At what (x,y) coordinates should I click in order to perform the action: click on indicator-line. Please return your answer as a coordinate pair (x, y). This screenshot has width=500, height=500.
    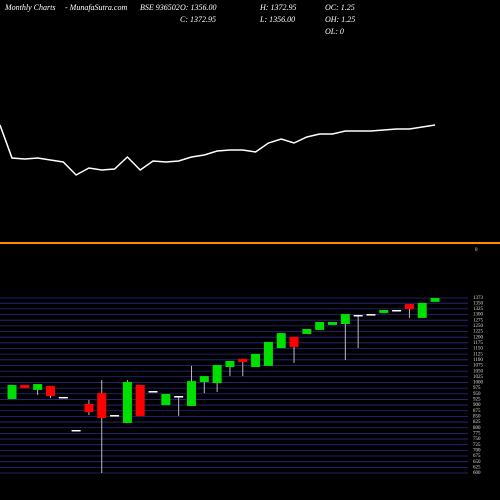
    Looking at the image, I should click on (218, 150).